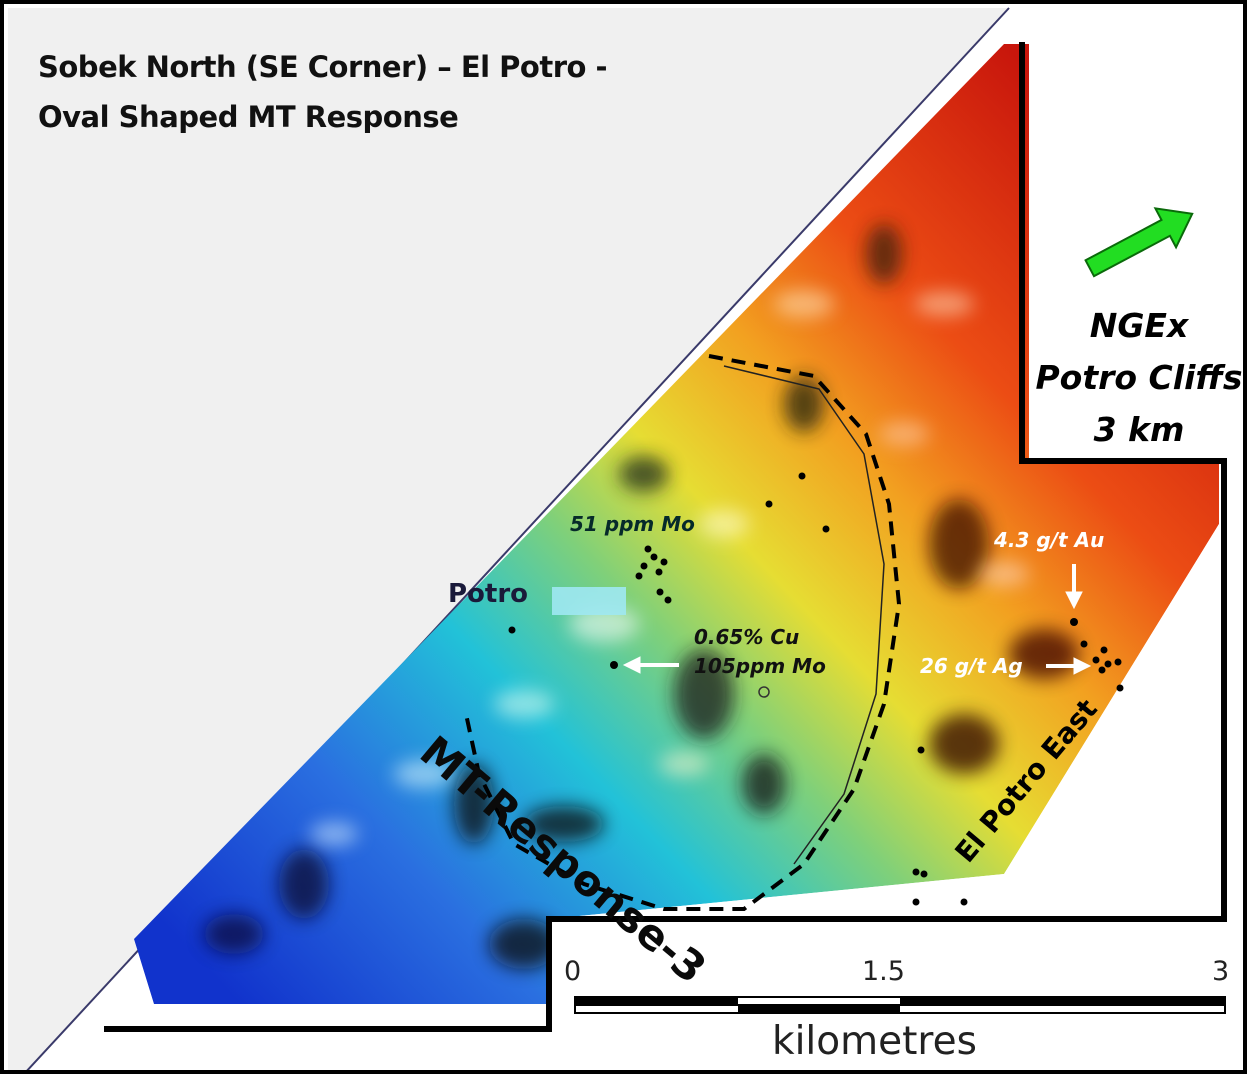 Image resolution: width=1247 pixels, height=1074 pixels. What do you see at coordinates (632, 524) in the screenshot?
I see `annotation-mo-51: 51 ppm Mo` at bounding box center [632, 524].